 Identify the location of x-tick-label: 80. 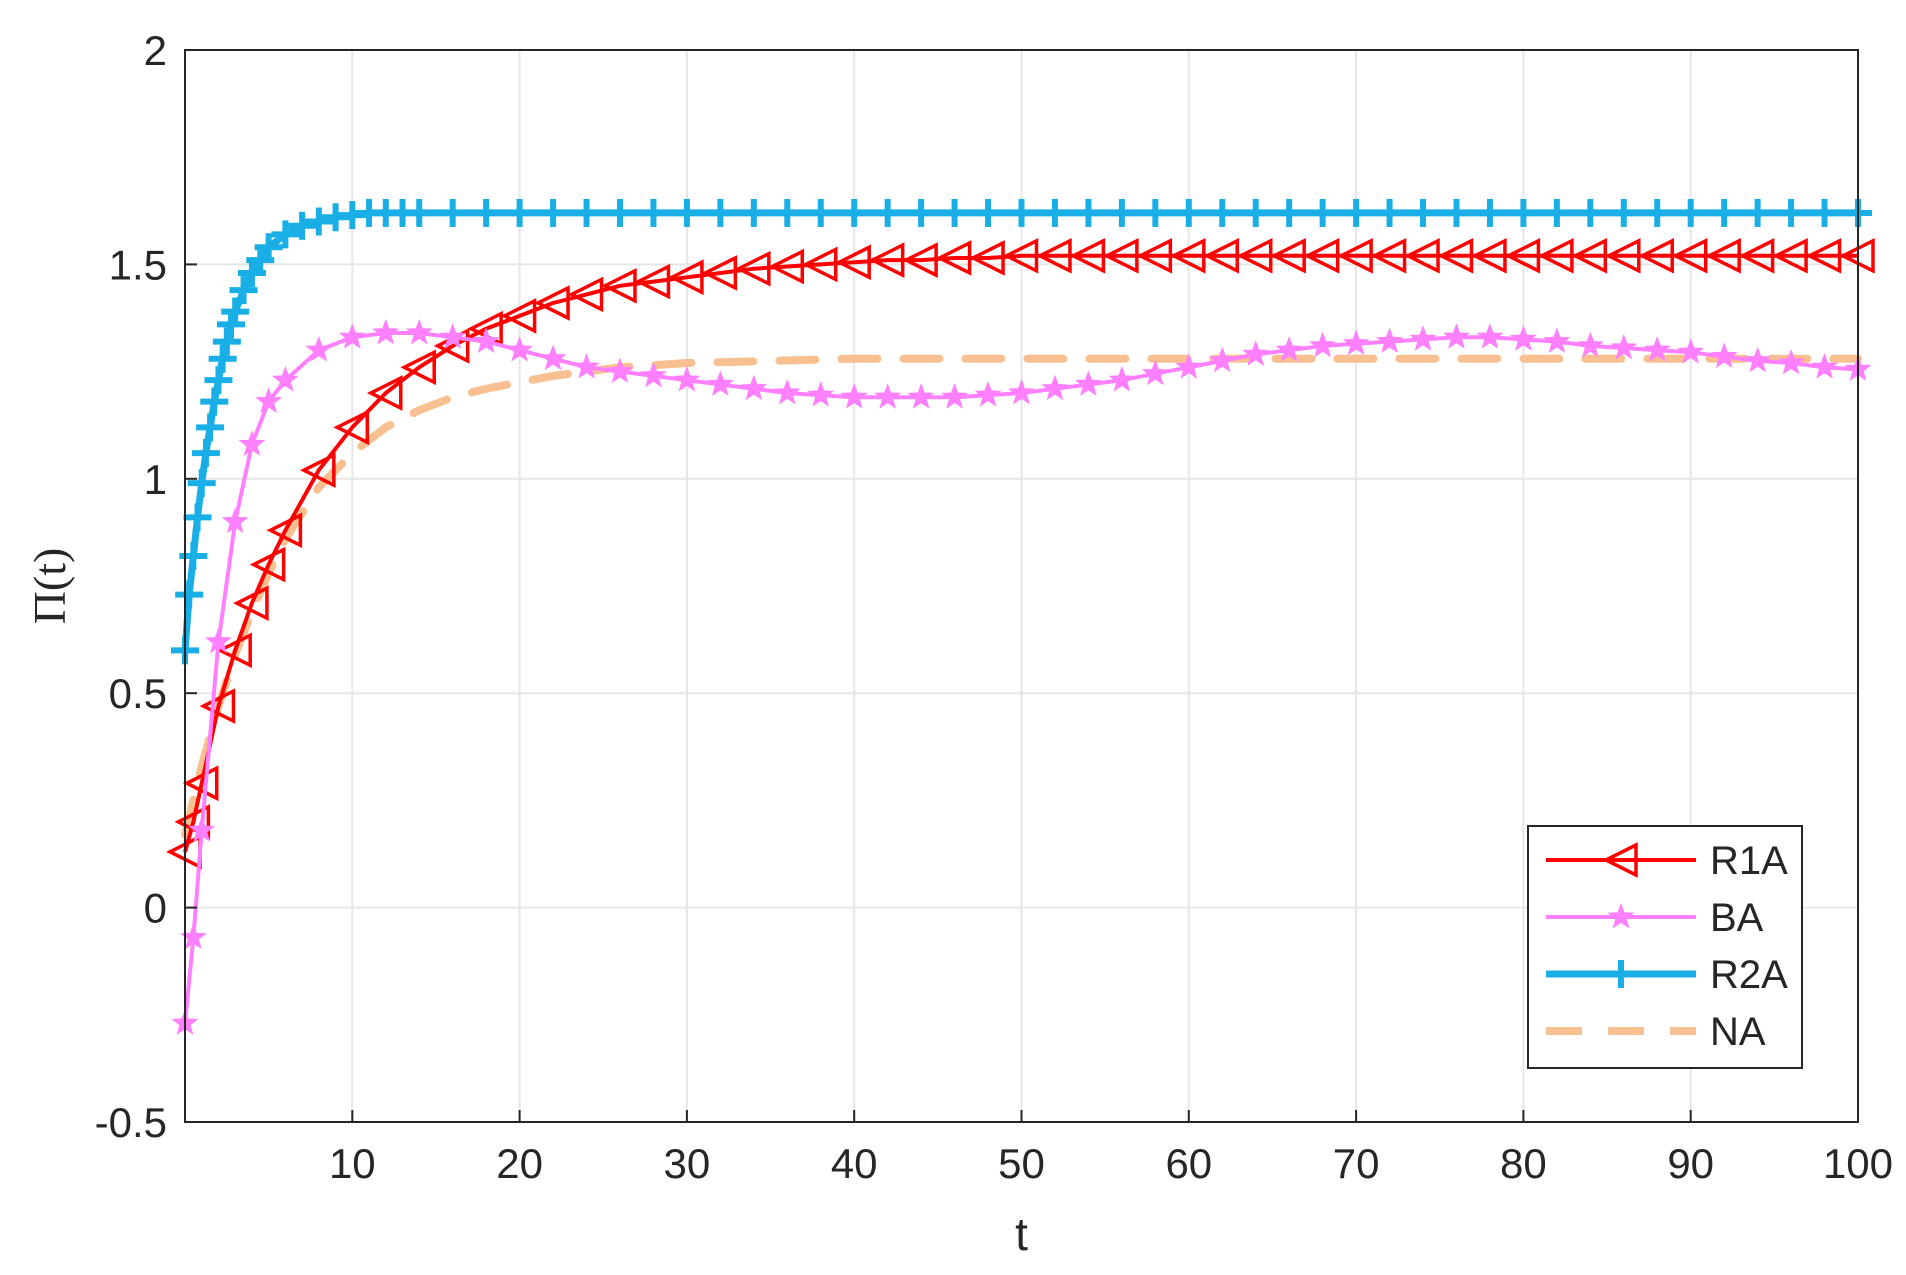
(1523, 1163).